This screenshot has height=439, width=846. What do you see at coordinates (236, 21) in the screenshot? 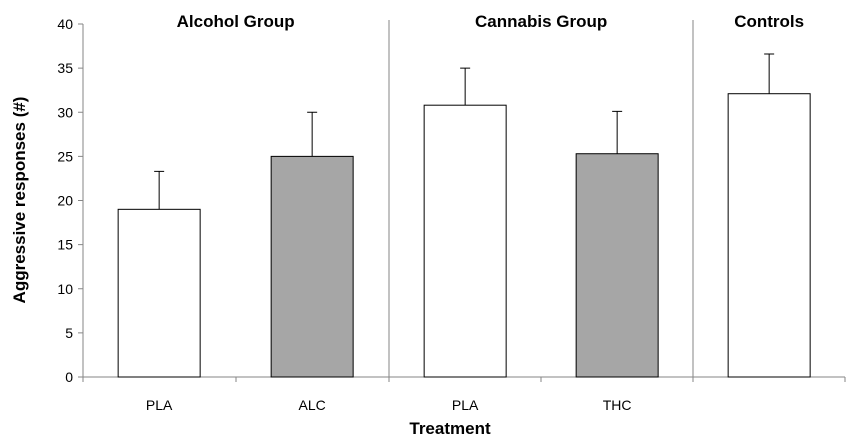
I see `group-title: Alcohol Group` at bounding box center [236, 21].